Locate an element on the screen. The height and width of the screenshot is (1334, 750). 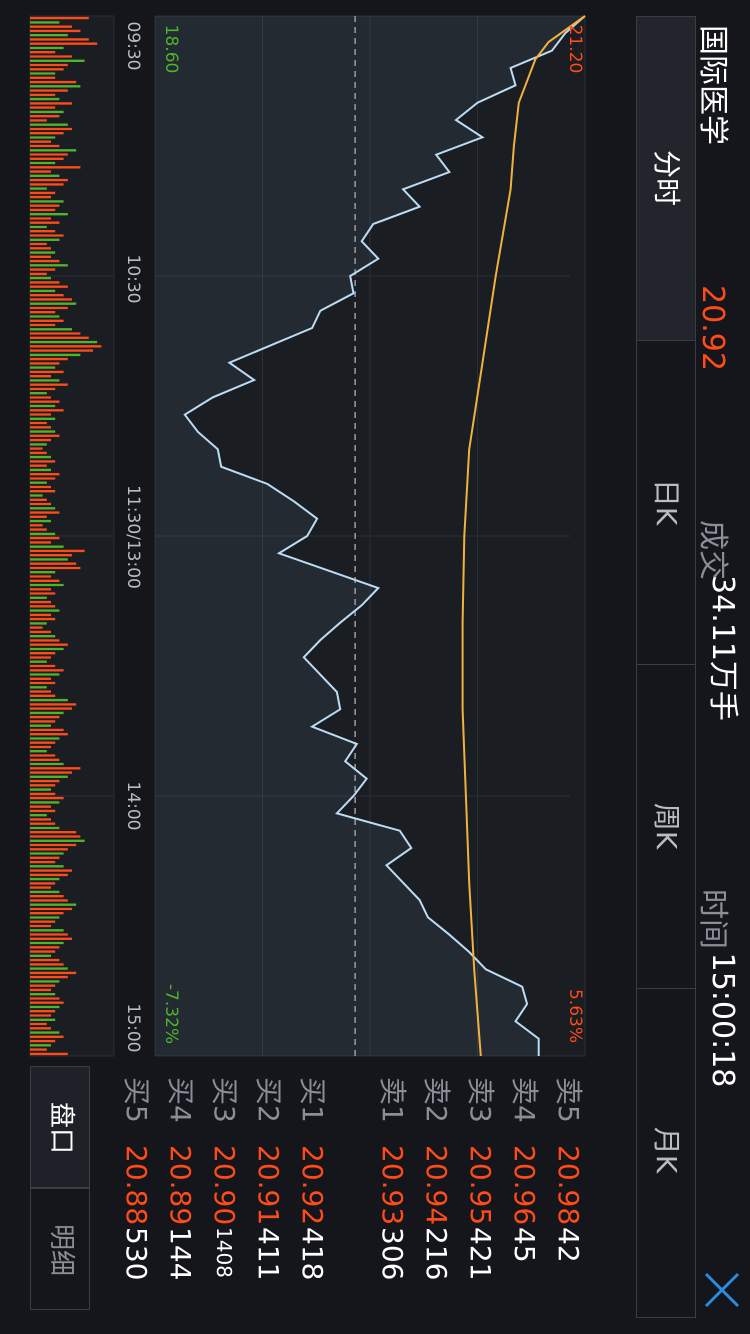
order-volume: 418 is located at coordinates (312, 1254).